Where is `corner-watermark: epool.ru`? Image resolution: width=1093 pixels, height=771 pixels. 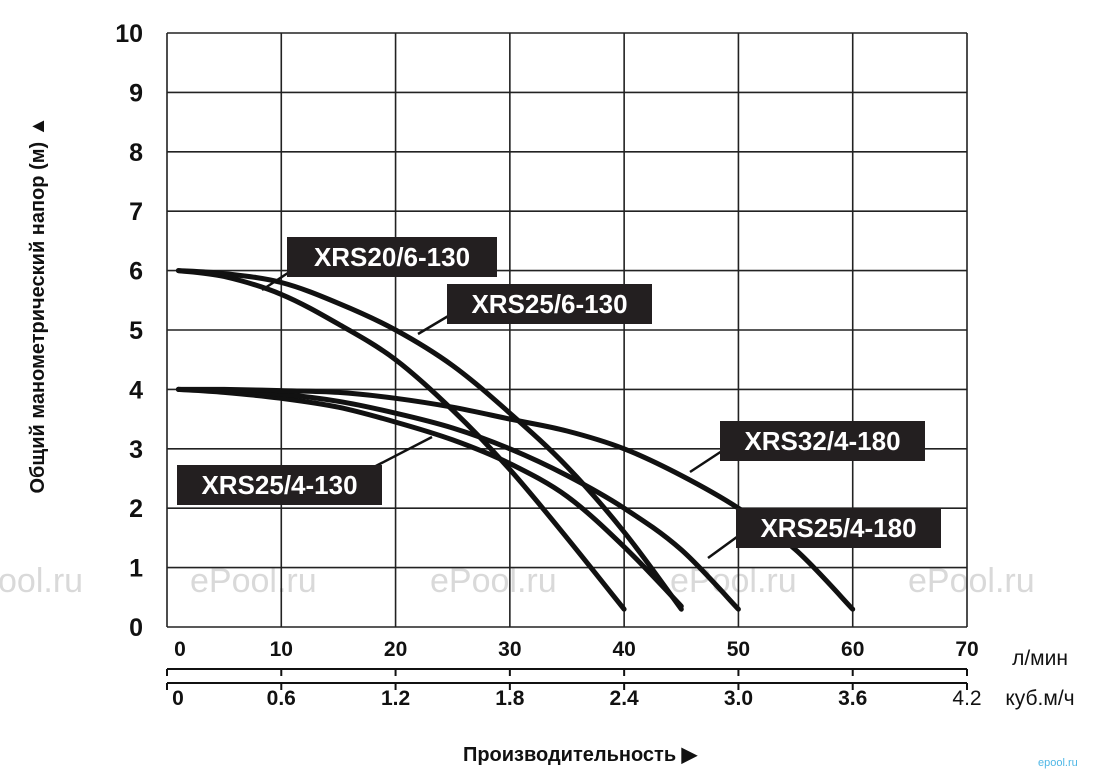 corner-watermark: epool.ru is located at coordinates (1058, 763).